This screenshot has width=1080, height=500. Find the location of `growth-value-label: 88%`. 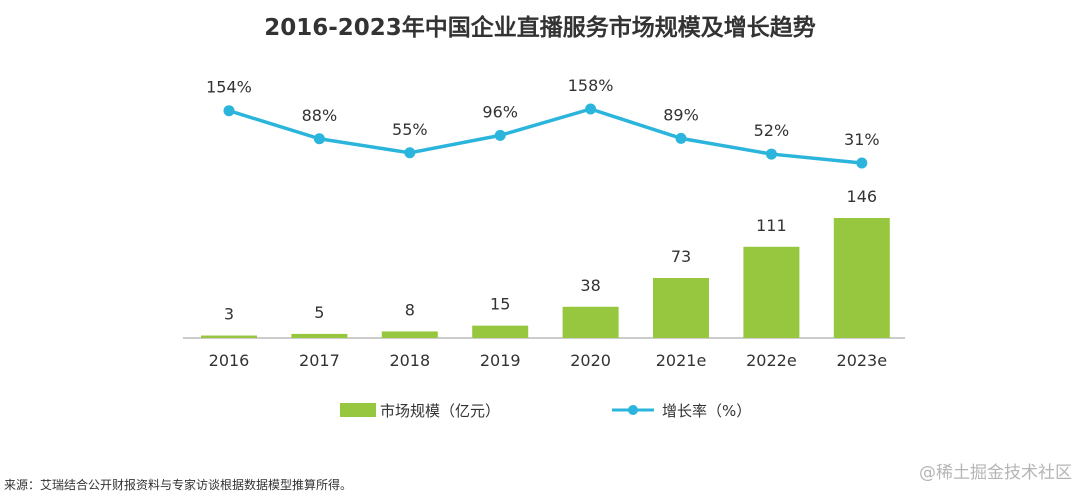

growth-value-label: 88% is located at coordinates (320, 115).